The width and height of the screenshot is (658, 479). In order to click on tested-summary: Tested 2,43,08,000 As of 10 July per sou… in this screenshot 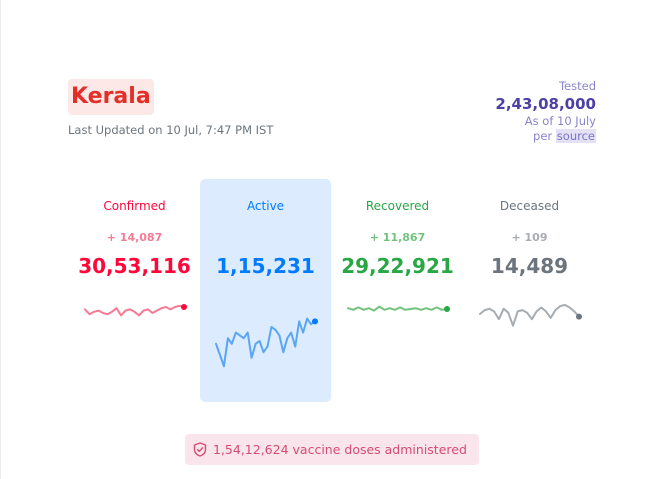, I will do `click(545, 111)`.